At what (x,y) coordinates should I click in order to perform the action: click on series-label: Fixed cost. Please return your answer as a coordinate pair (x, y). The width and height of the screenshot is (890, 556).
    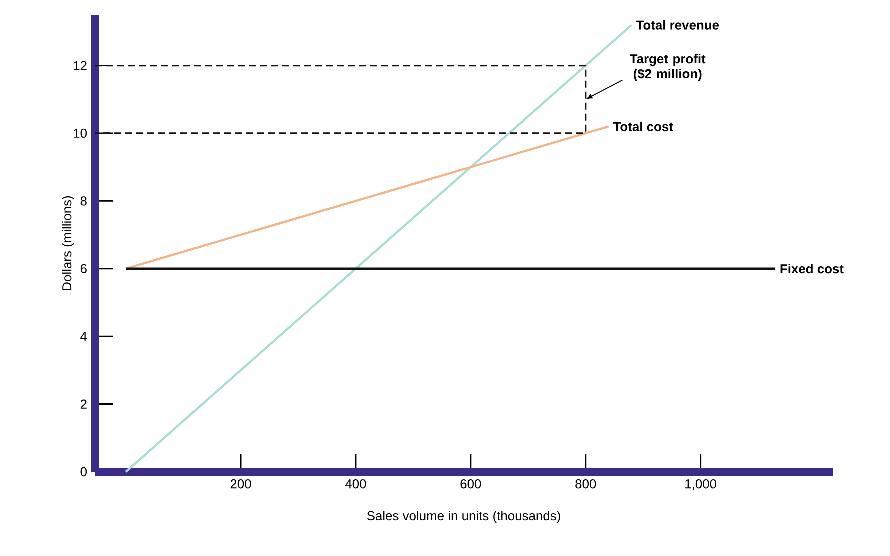
    Looking at the image, I should click on (812, 269).